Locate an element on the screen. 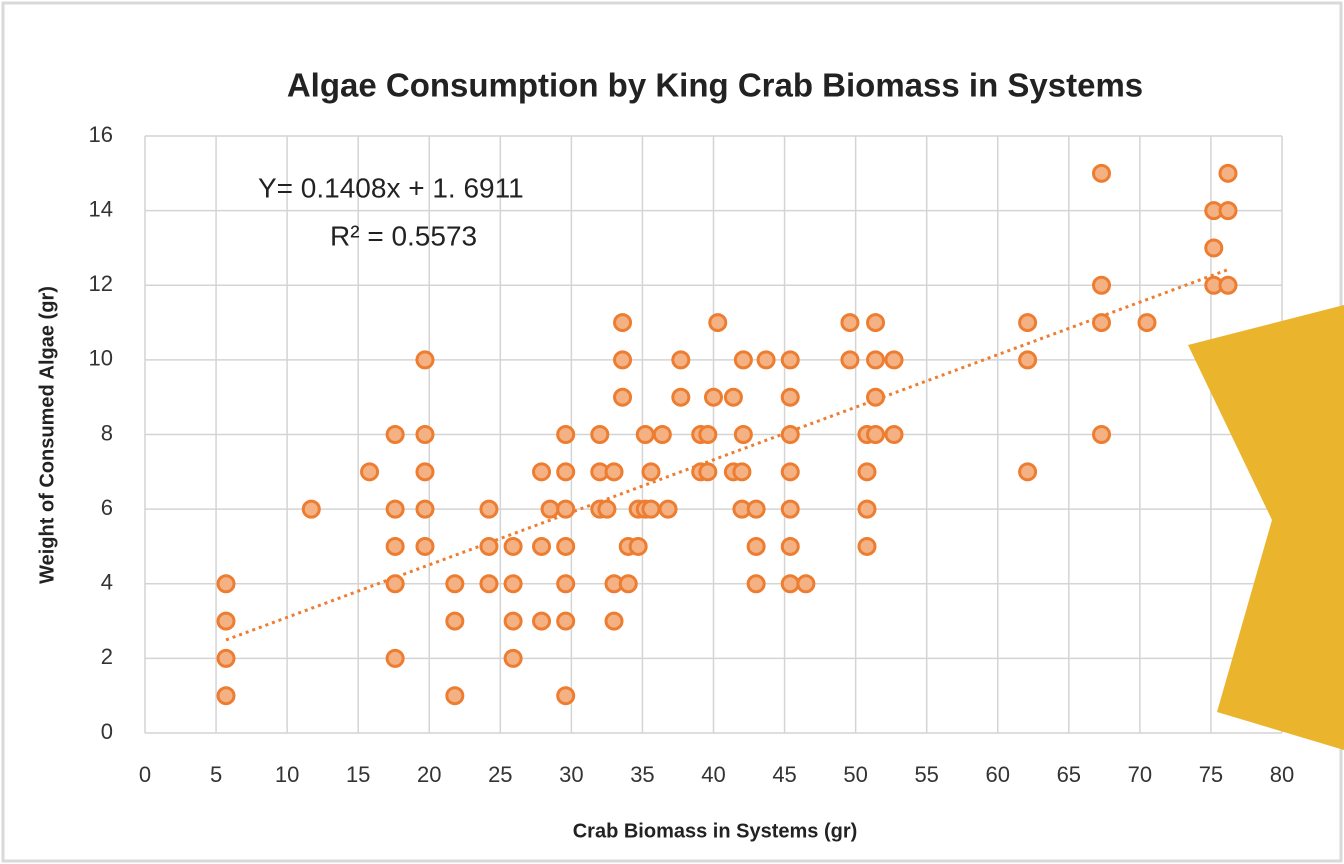  x-tick-label: 30 is located at coordinates (571, 774).